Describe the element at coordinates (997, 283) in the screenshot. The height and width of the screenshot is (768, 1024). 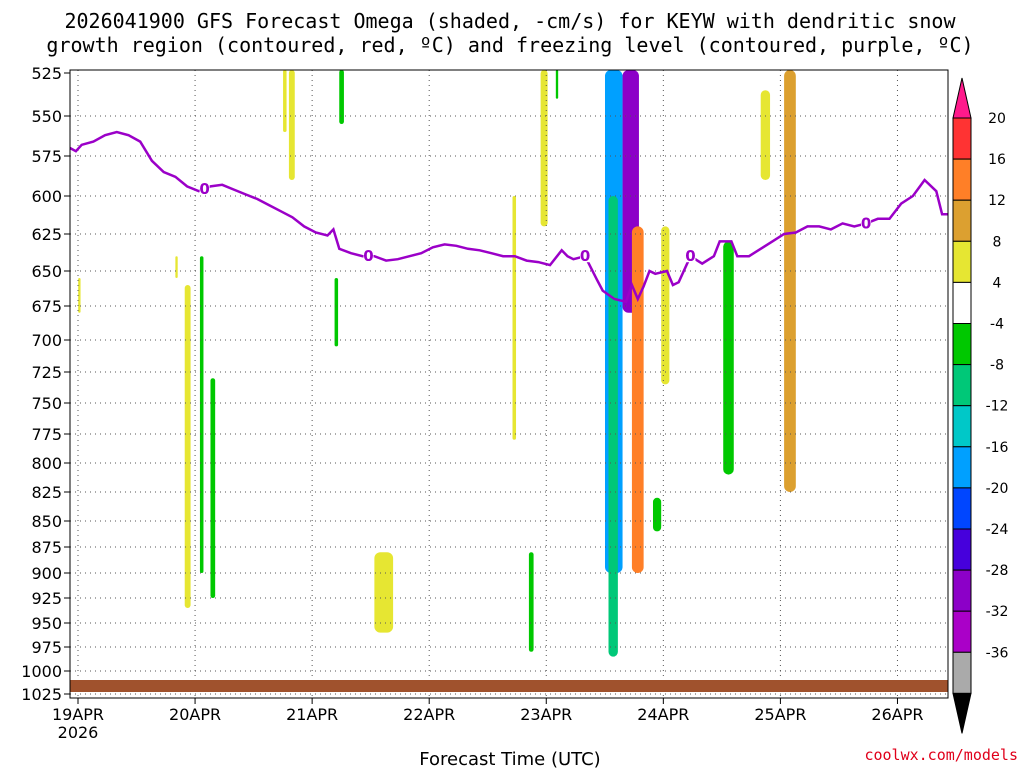
I see `colorbar-label: 4` at that location.